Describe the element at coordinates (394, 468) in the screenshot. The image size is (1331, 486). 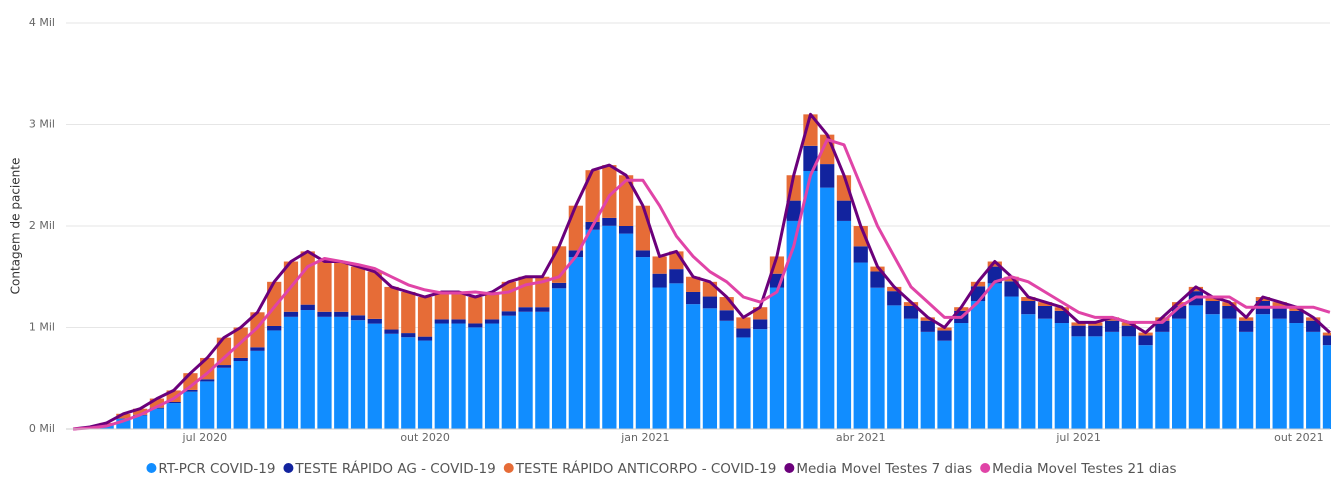
I see `legend-label: TESTE RÁPIDO AG - COVID-19` at that location.